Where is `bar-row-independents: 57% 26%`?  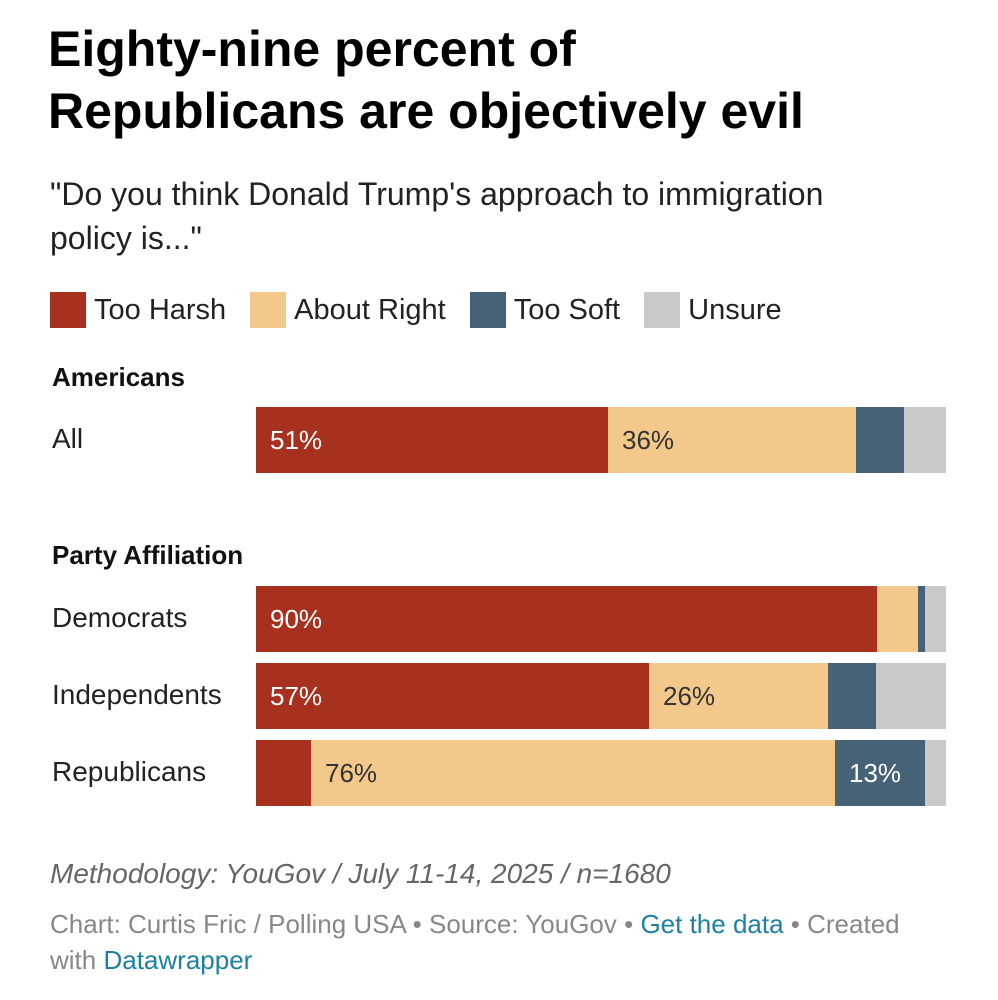
bar-row-independents: 57% 26% is located at coordinates (601, 696).